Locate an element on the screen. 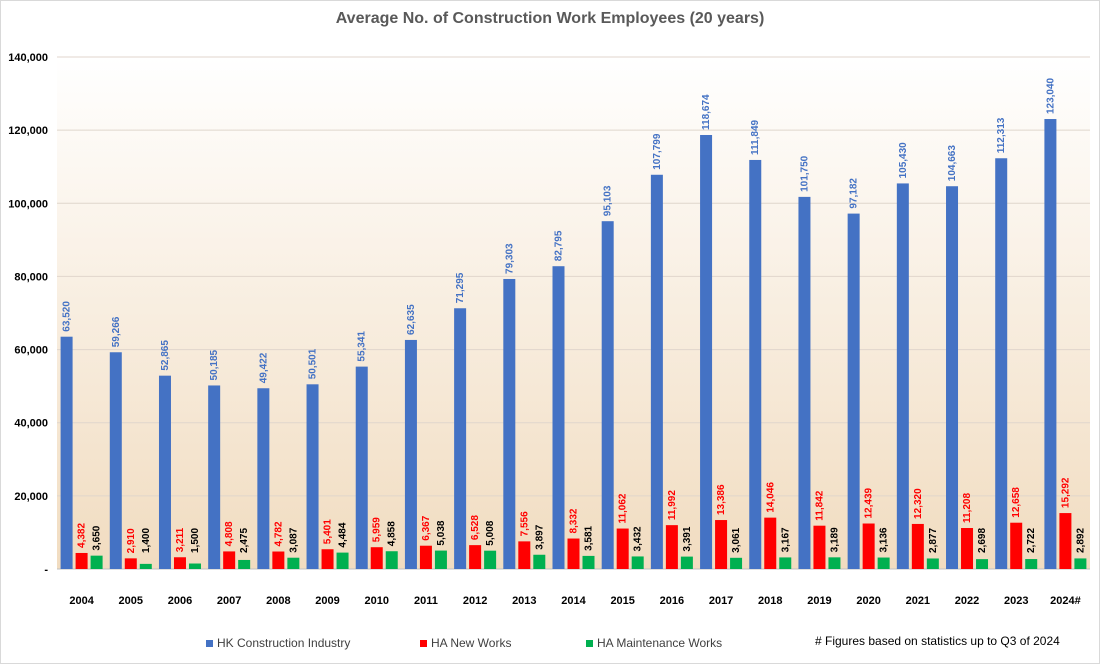 The width and height of the screenshot is (1100, 664). data-label-ha-maintenance-works: 3,087 is located at coordinates (293, 539).